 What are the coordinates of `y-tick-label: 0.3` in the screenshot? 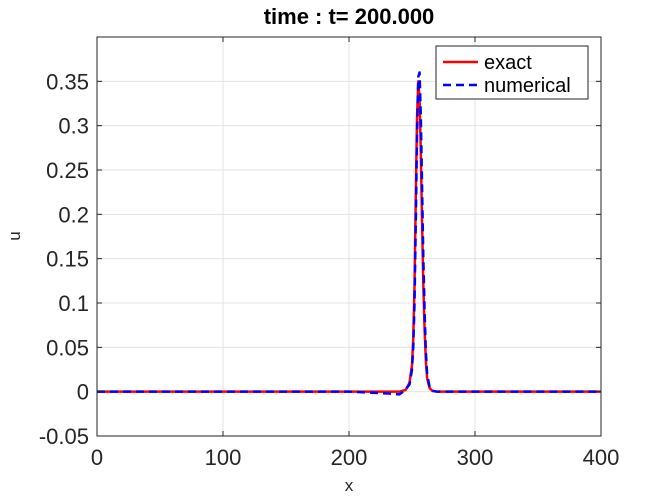 It's located at (73, 126).